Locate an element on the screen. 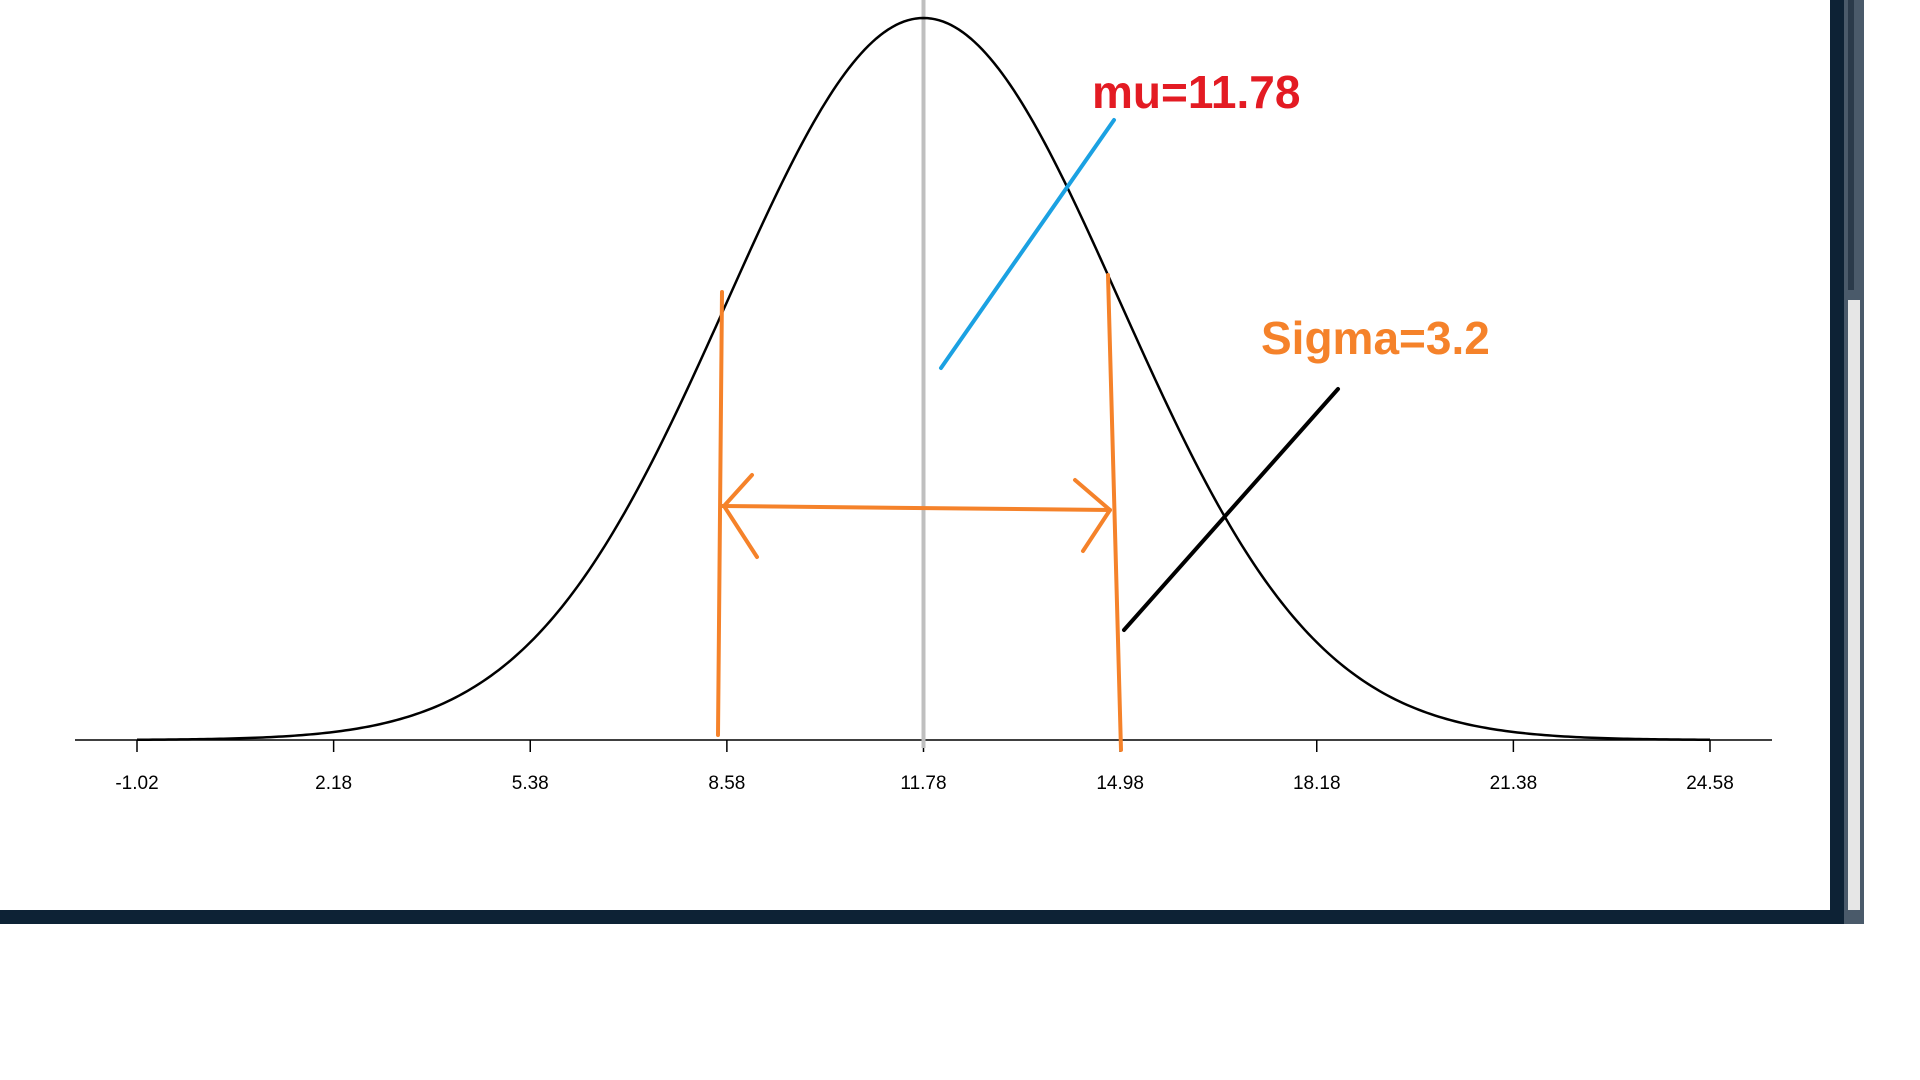  x-tick-label-2: 5.38 is located at coordinates (530, 783).